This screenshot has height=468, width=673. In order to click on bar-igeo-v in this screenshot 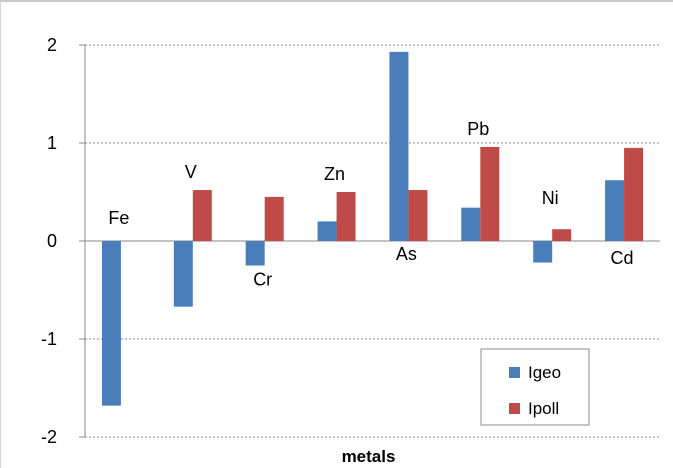, I will do `click(183, 274)`.